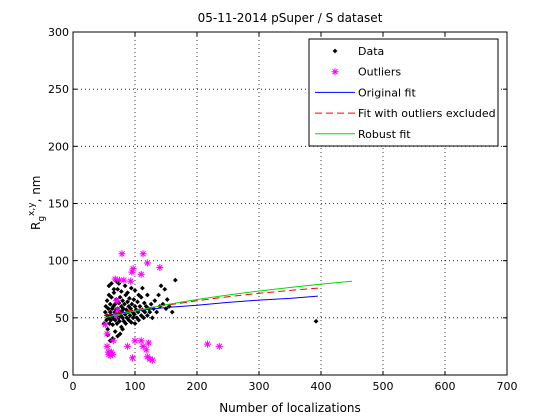 The image size is (560, 420). Describe the element at coordinates (197, 386) in the screenshot. I see `x-tick-label: 200` at that location.